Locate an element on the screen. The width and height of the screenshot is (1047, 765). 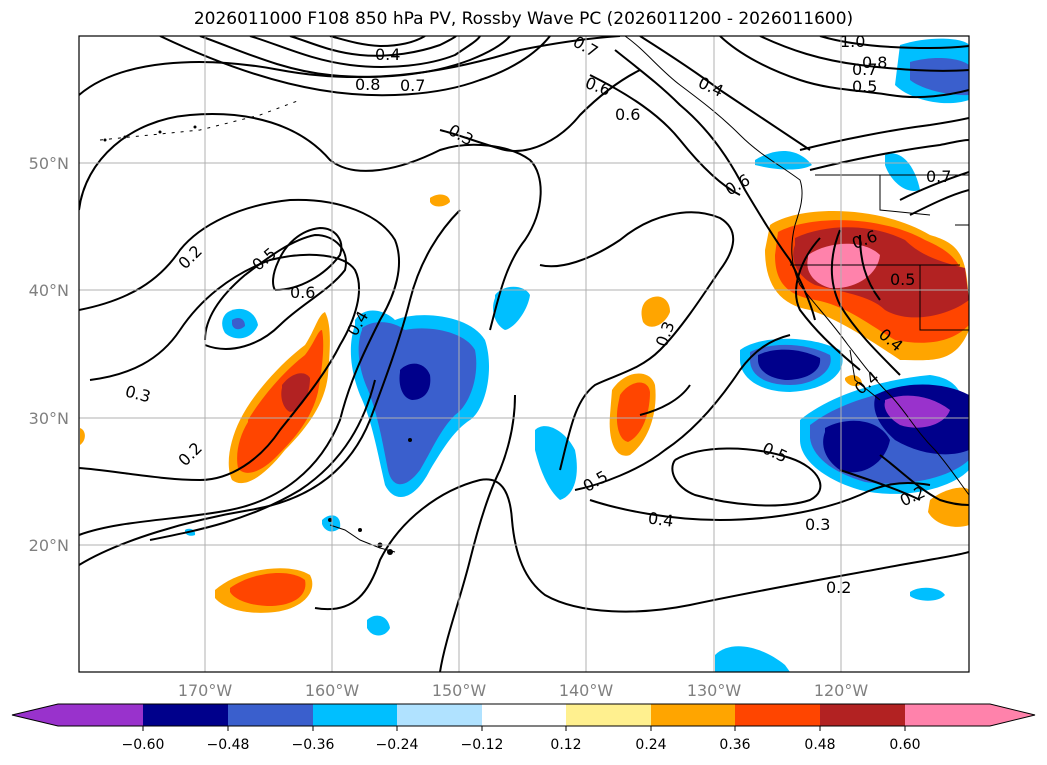
colorbar-tick-label: −0.36 is located at coordinates (313, 745).